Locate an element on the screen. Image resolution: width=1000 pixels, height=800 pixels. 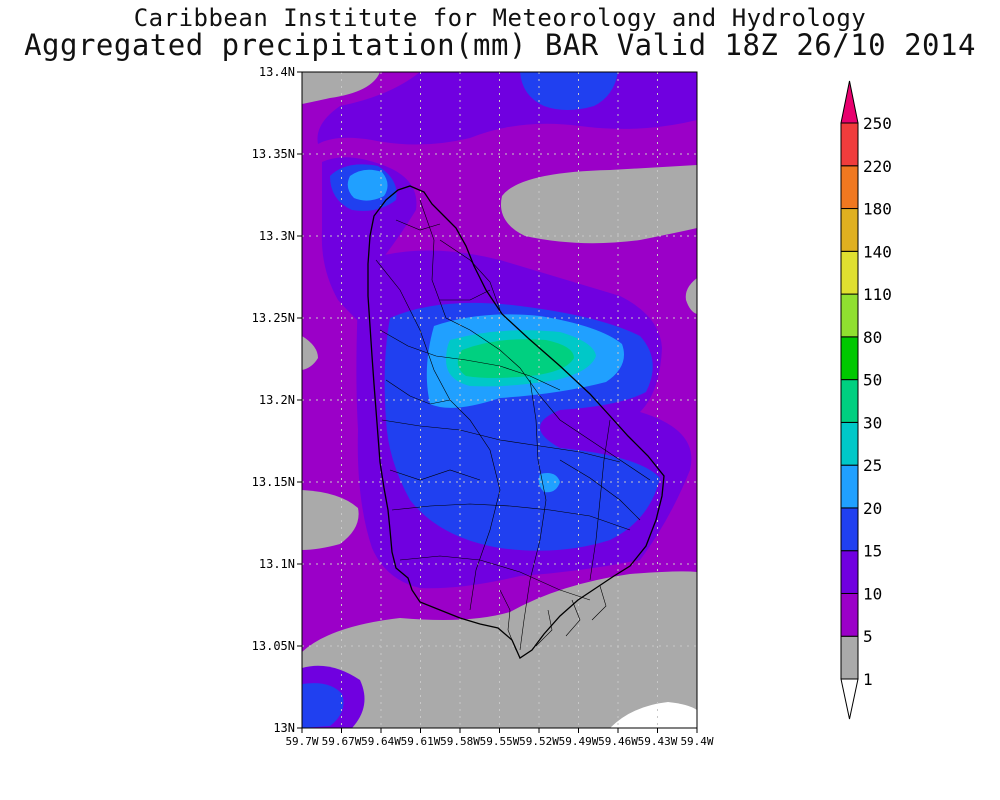
legend-level-label: 25 is located at coordinates (872, 465).